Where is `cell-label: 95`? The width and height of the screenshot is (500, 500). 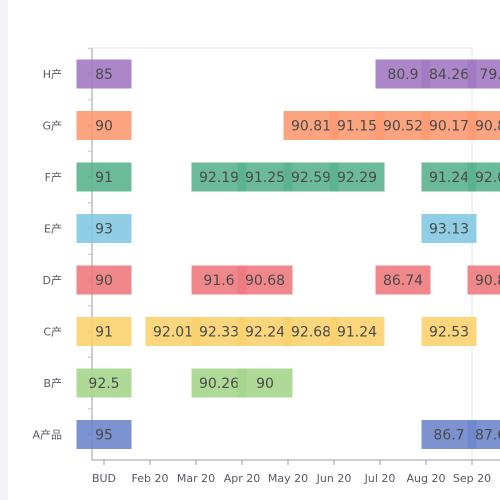
cell-label: 95 is located at coordinates (104, 436).